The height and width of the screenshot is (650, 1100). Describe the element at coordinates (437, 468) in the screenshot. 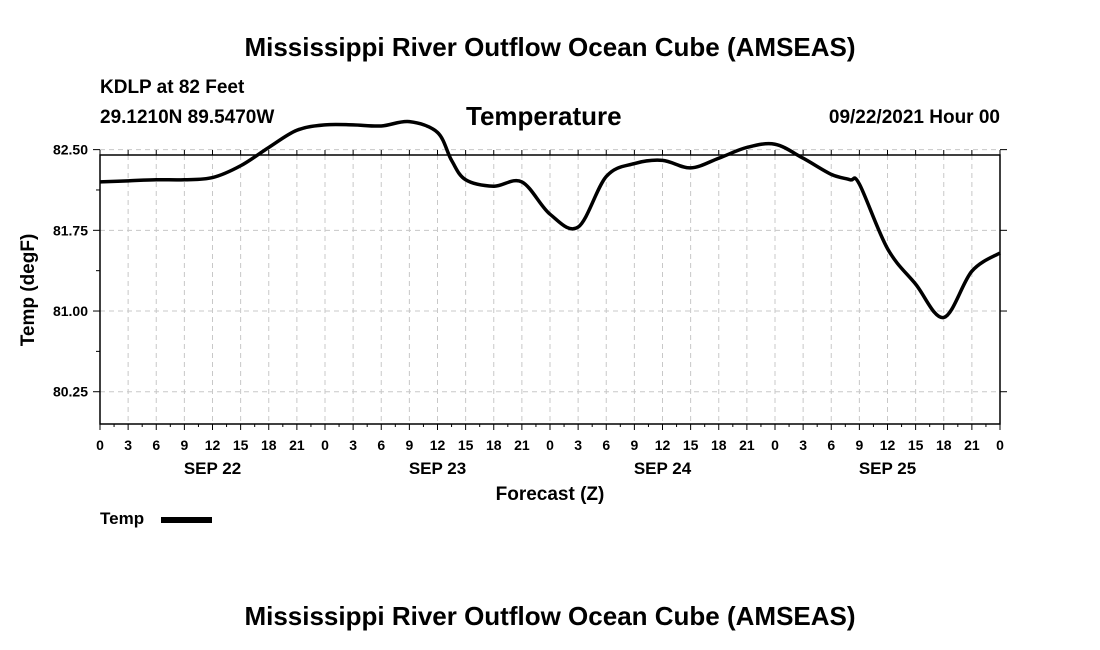

I see `day-label: SEP 23` at that location.